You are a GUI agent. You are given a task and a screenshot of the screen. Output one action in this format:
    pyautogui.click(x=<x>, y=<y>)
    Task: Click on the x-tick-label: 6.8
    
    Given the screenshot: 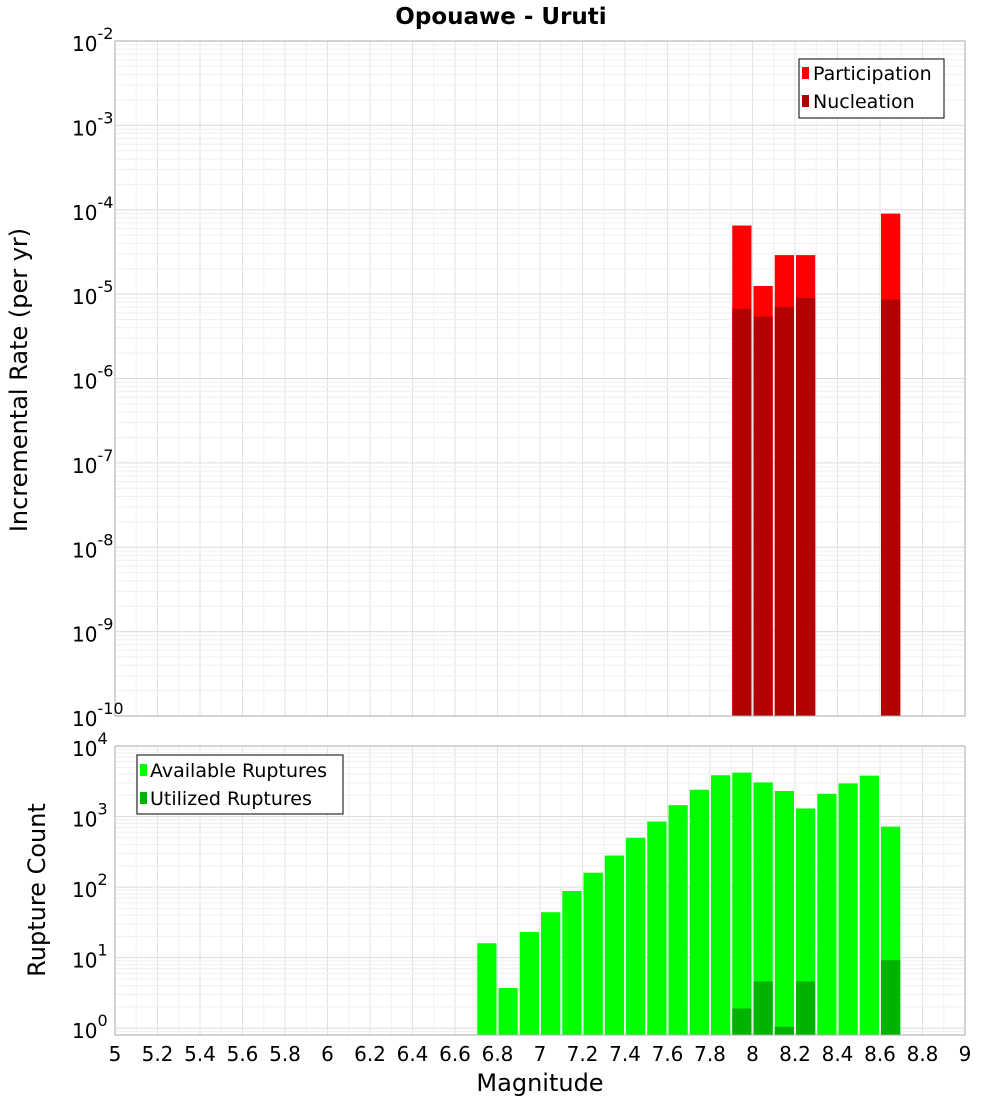 What is the action you would take?
    pyautogui.click(x=498, y=1054)
    